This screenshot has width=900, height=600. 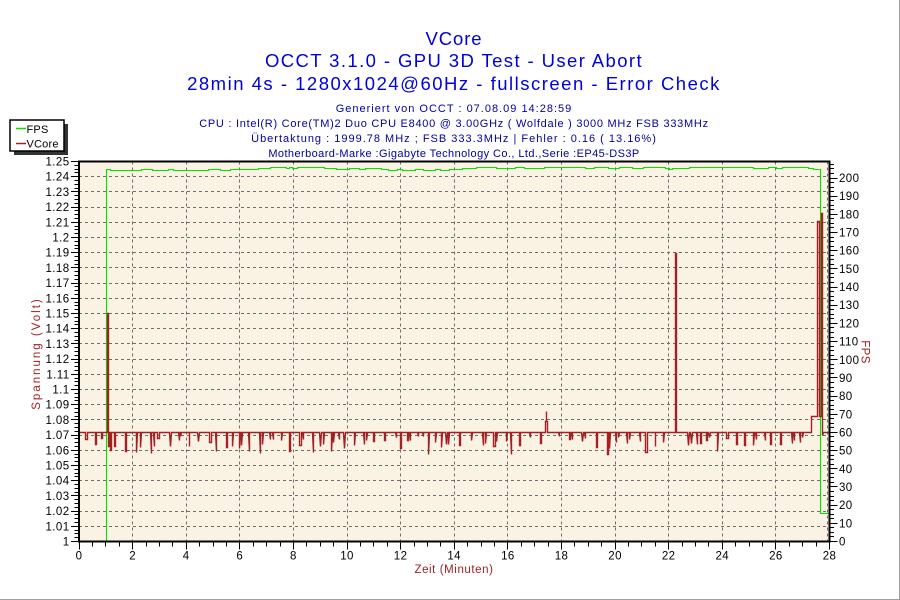 I want to click on svg-text: 170, so click(x=849, y=234).